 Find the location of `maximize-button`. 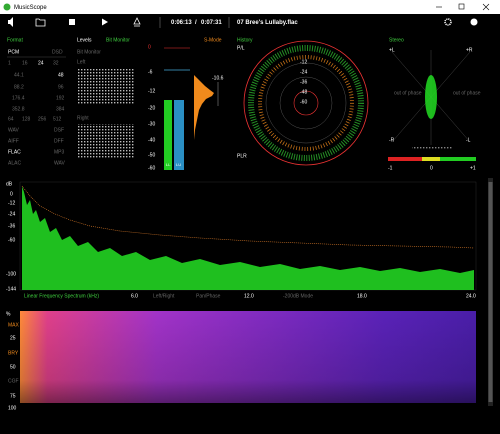

maximize-button is located at coordinates (461, 6).